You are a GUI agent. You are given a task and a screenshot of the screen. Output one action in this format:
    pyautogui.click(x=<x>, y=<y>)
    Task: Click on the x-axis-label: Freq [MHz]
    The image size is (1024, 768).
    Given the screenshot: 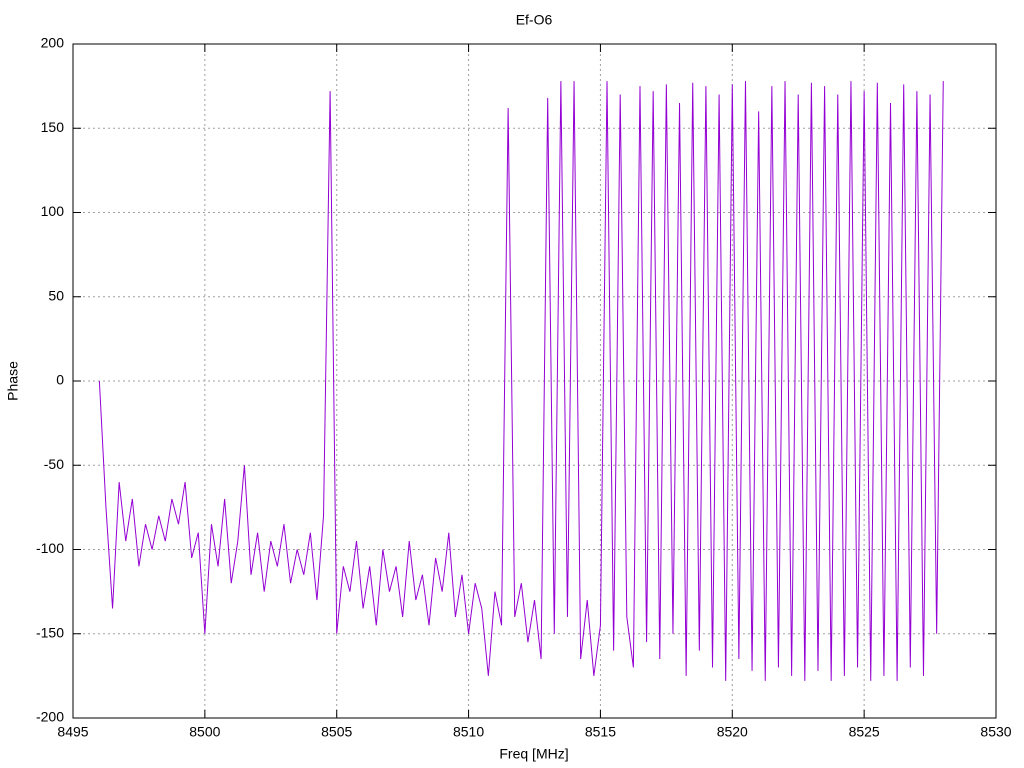 What is the action you would take?
    pyautogui.click(x=533, y=754)
    